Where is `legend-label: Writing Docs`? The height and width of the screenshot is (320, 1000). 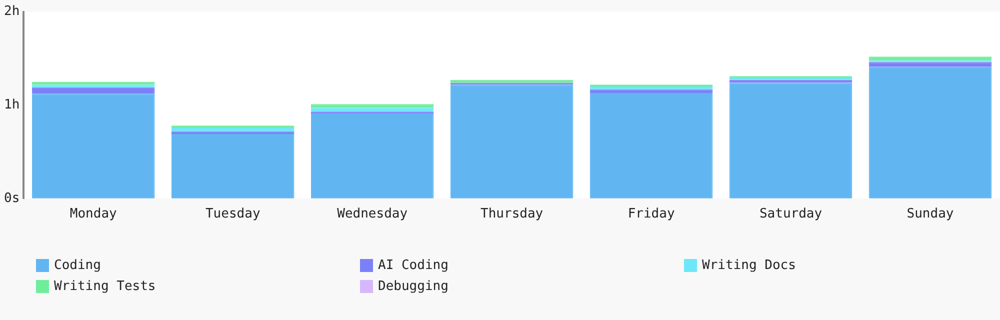 legend-label: Writing Docs is located at coordinates (749, 265).